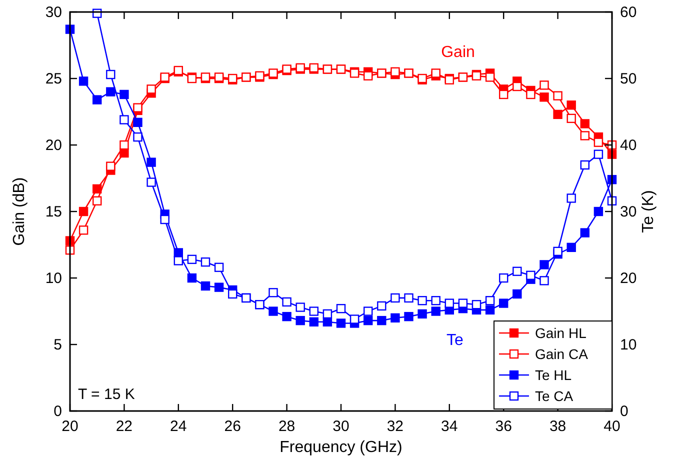  I want to click on x-tick-label: 38, so click(557, 426).